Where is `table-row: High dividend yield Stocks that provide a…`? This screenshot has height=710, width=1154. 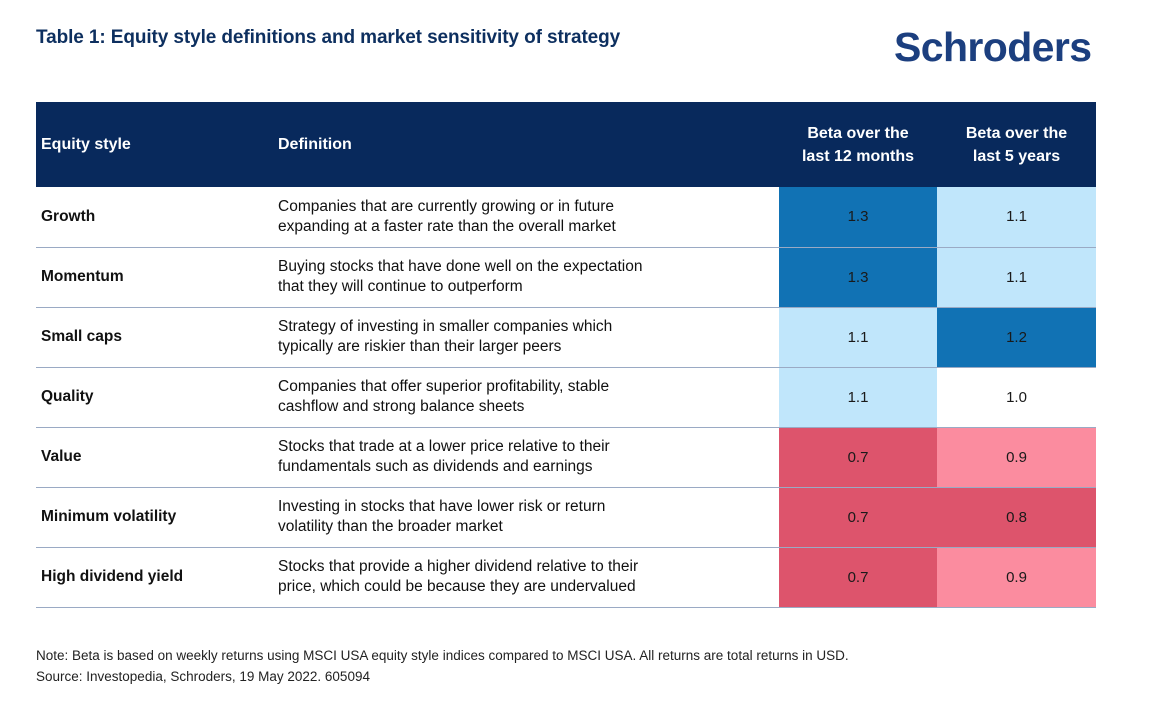 table-row: High dividend yield Stocks that provide a… is located at coordinates (566, 577).